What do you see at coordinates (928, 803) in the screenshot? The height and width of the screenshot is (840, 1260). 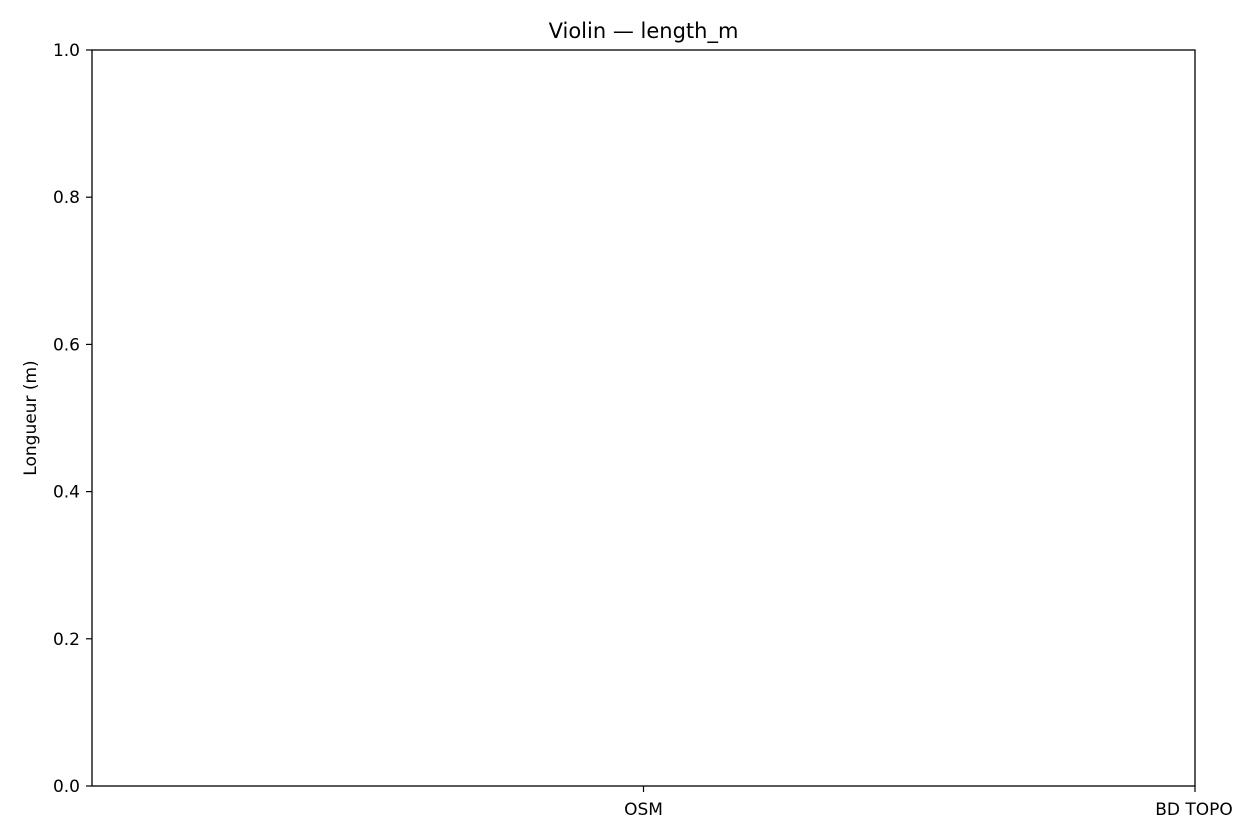 I see `x-axis: OSM BD TOPO` at bounding box center [928, 803].